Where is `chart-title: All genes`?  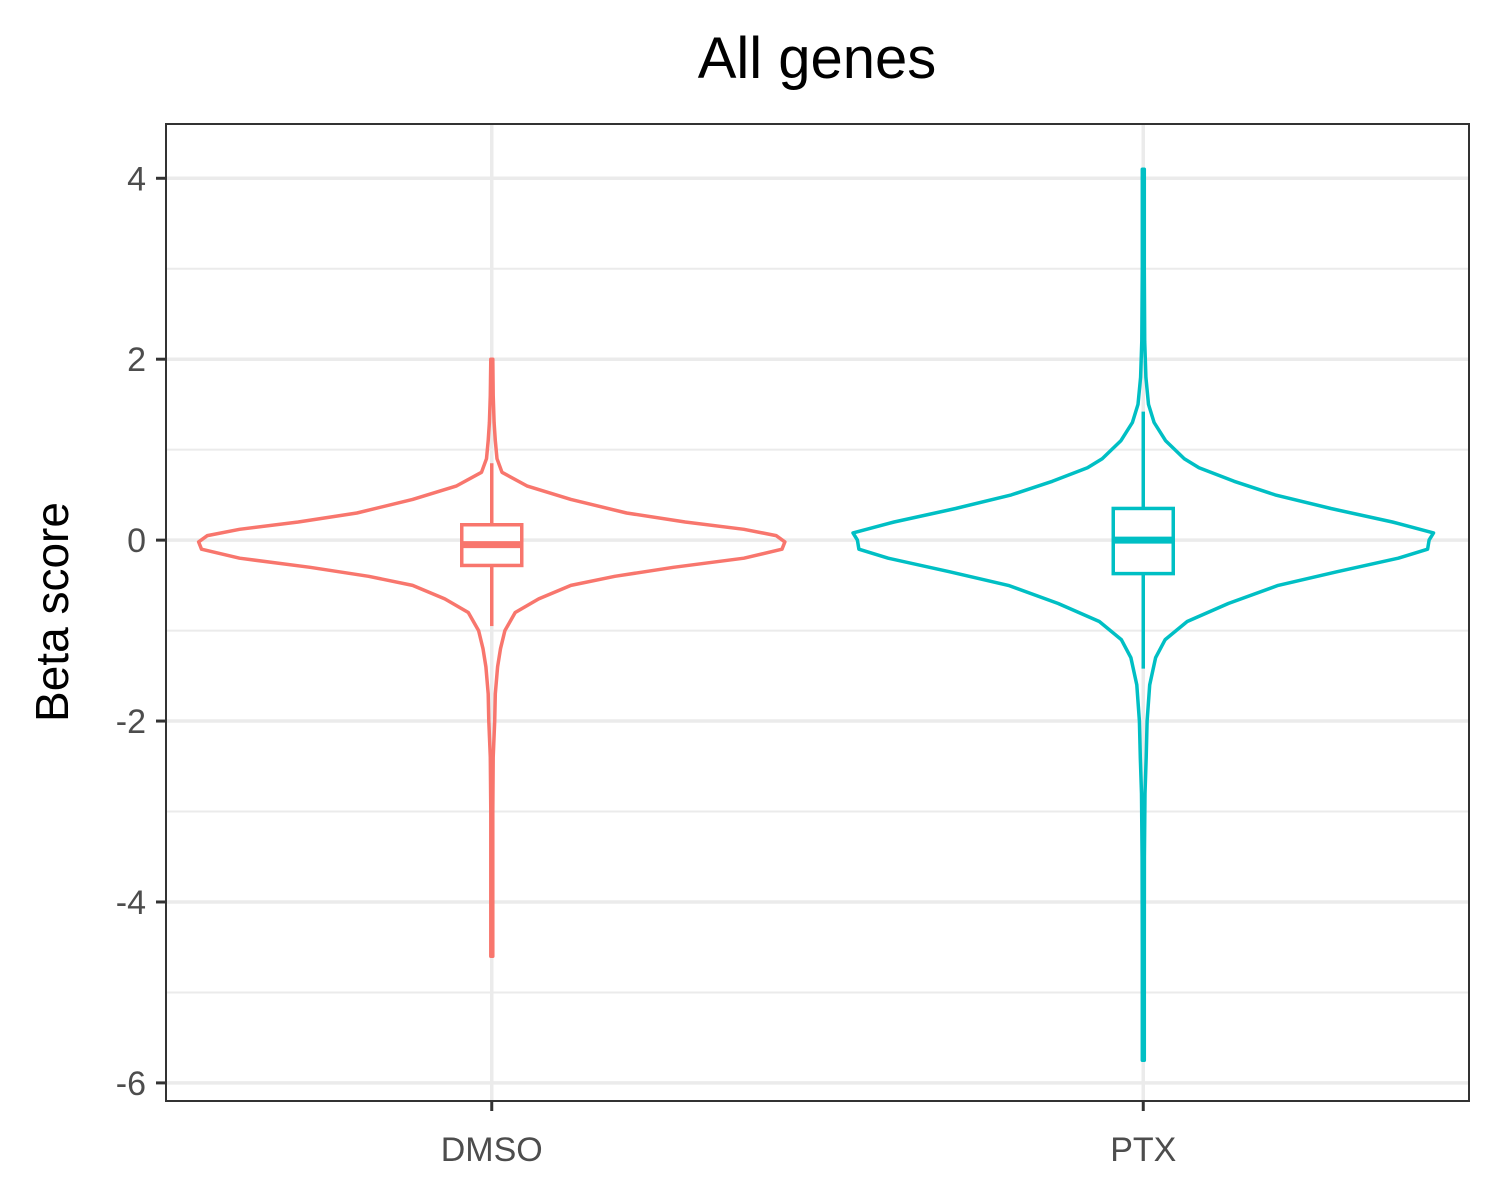 chart-title: All genes is located at coordinates (817, 58).